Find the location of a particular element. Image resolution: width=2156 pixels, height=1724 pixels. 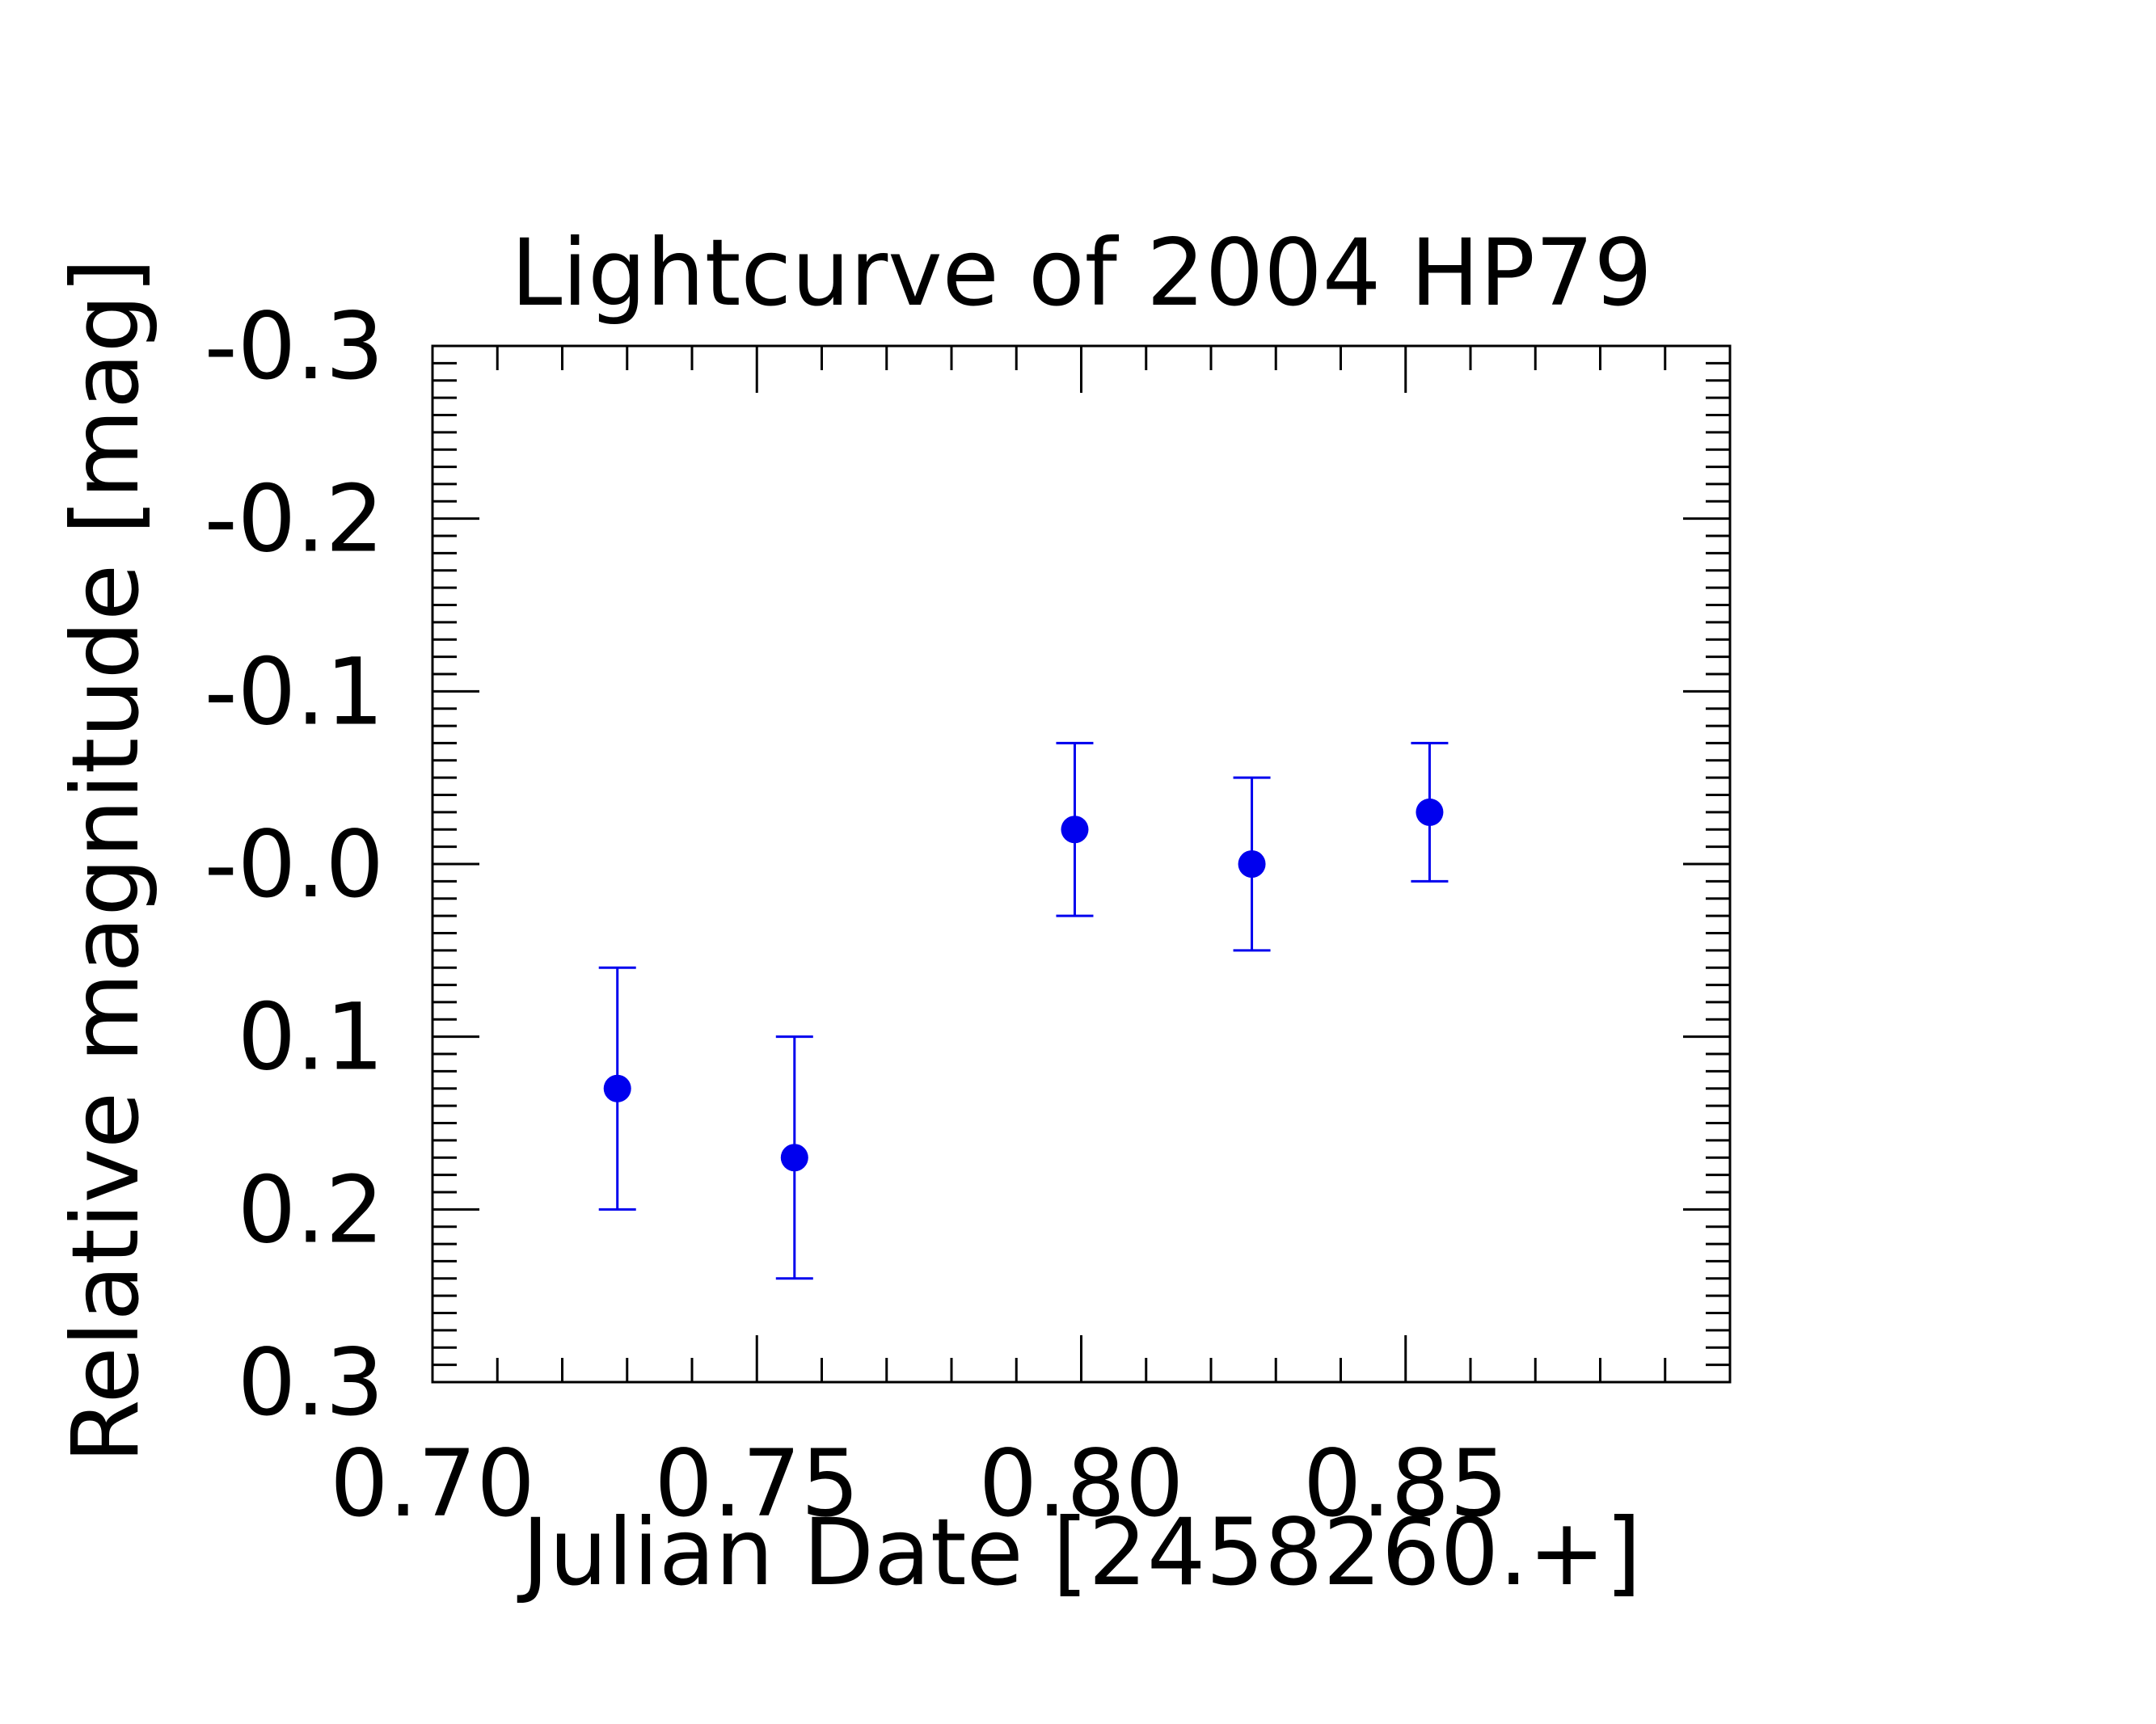

x-tick-label: 0.70 is located at coordinates (433, 1483).